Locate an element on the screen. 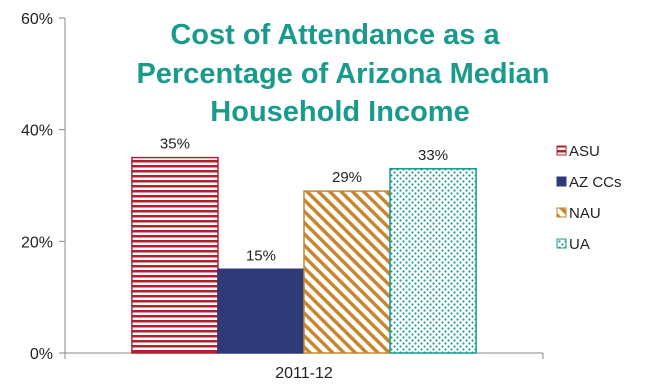 The height and width of the screenshot is (384, 658). data-labels: 35% 15% 29% 33% is located at coordinates (304, 200).